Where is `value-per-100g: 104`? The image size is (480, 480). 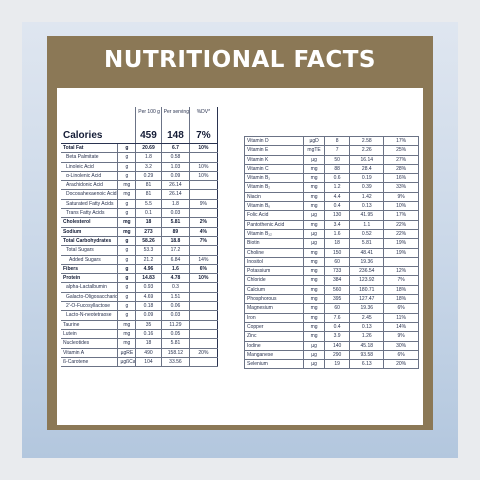 value-per-100g: 104 is located at coordinates (148, 362).